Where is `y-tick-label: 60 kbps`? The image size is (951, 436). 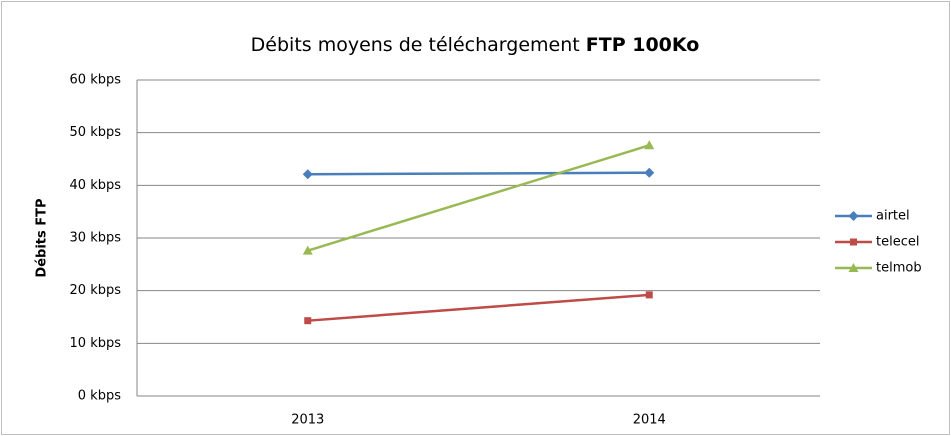
y-tick-label: 60 kbps is located at coordinates (96, 80).